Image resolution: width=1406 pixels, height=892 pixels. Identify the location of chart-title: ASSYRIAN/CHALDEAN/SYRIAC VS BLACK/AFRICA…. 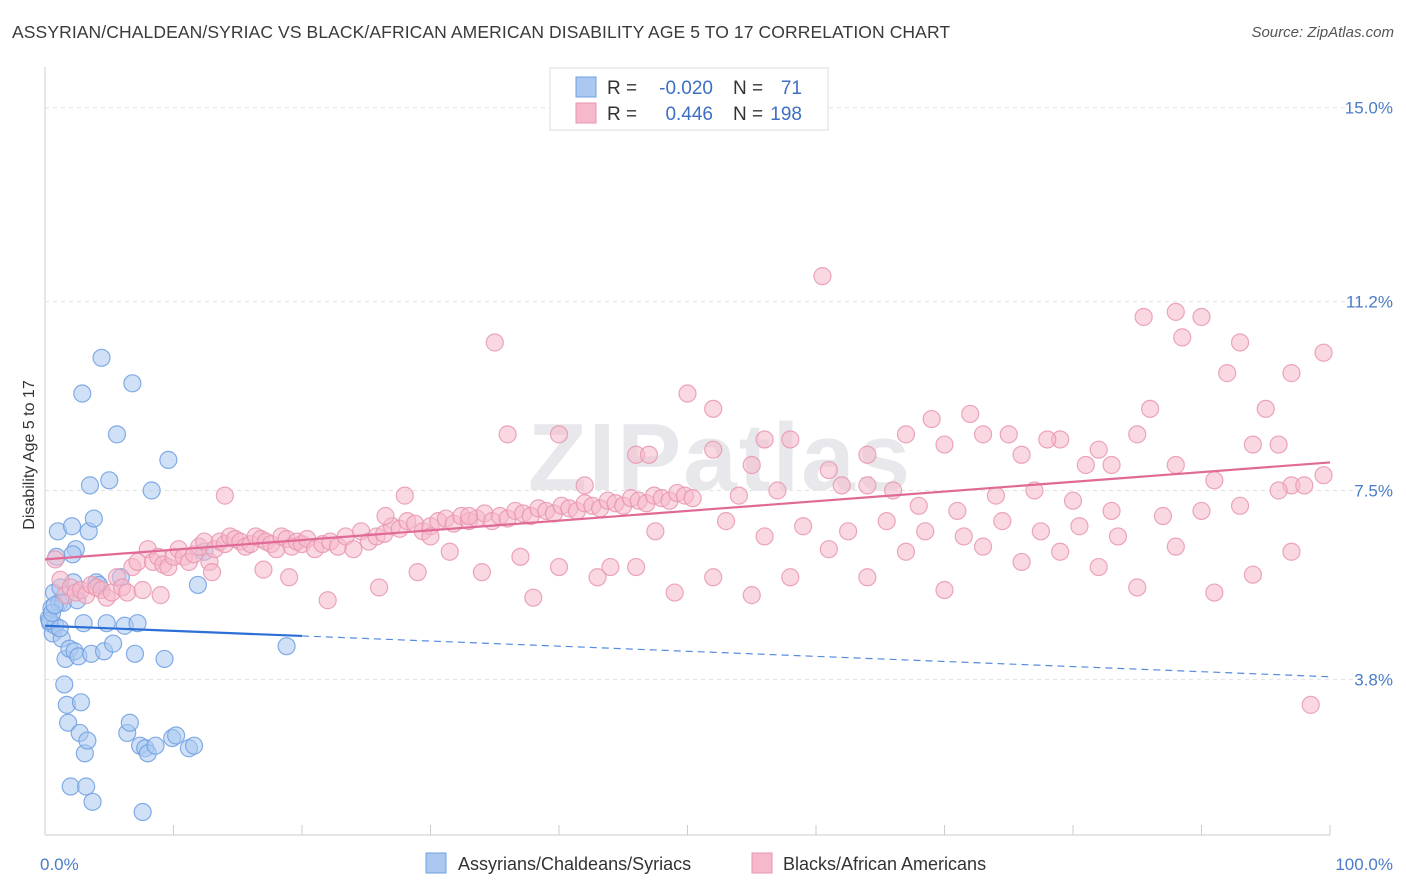
(481, 32).